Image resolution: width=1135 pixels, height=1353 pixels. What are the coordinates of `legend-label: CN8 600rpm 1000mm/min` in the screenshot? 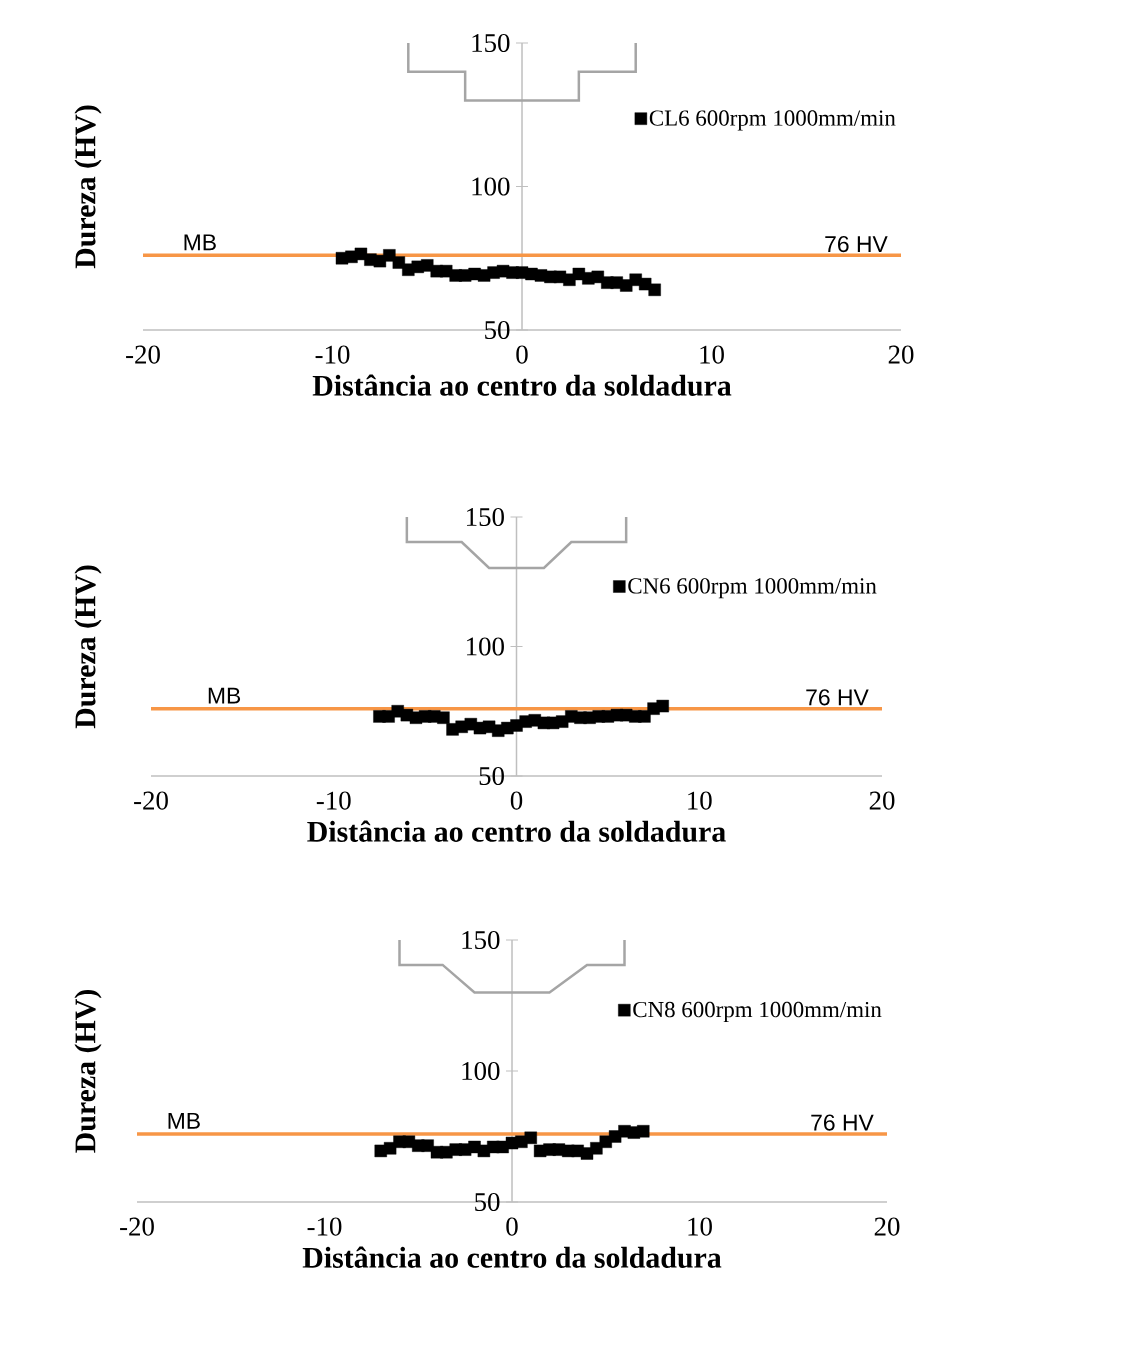 It's located at (757, 1011).